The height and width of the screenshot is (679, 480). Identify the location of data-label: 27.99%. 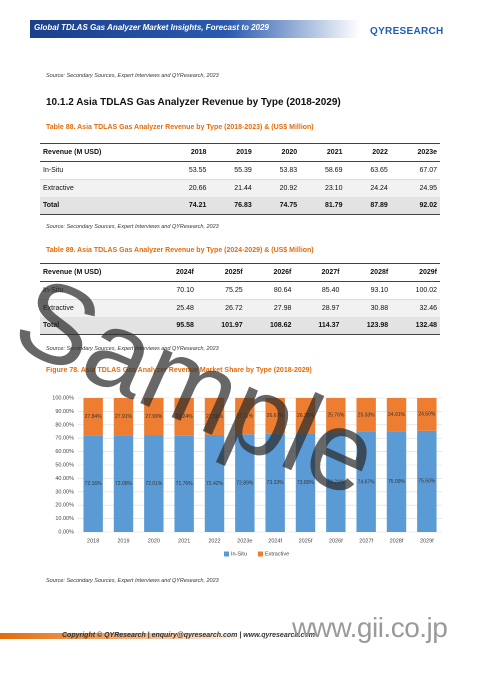
(154, 417).